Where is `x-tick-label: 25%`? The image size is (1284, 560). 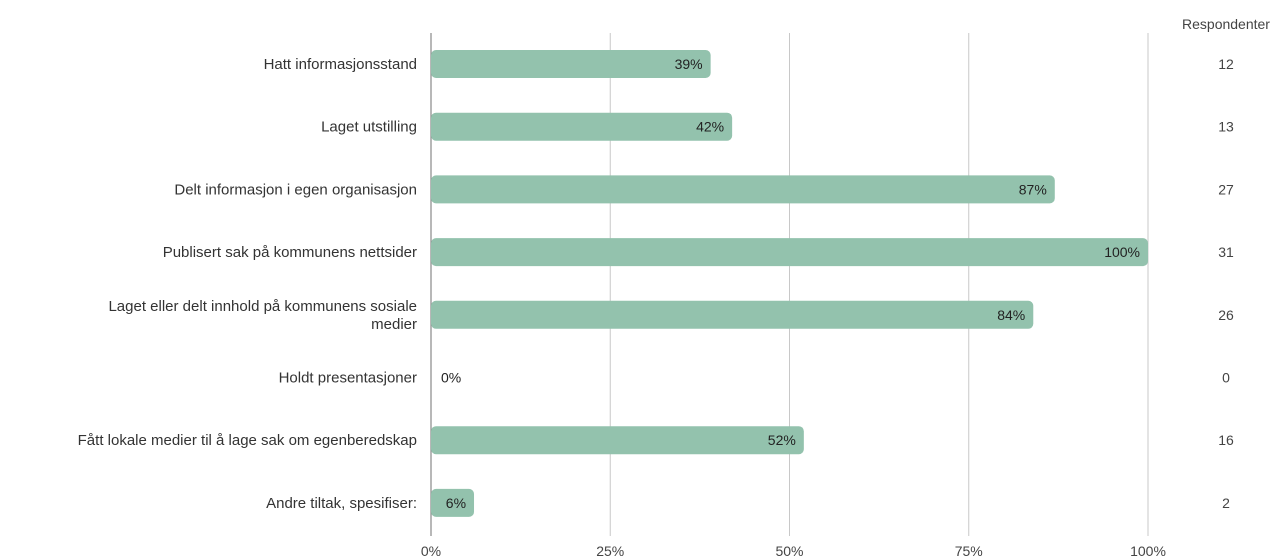 x-tick-label: 25% is located at coordinates (610, 551).